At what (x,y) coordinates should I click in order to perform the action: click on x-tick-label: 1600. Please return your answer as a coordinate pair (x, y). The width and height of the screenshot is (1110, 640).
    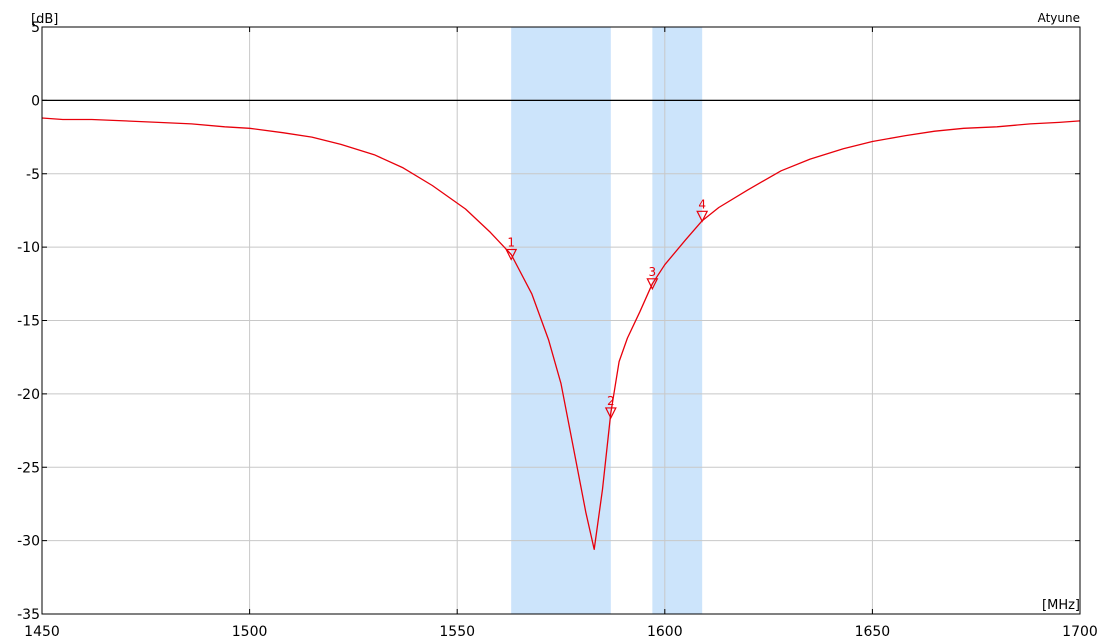
    Looking at the image, I should click on (665, 632).